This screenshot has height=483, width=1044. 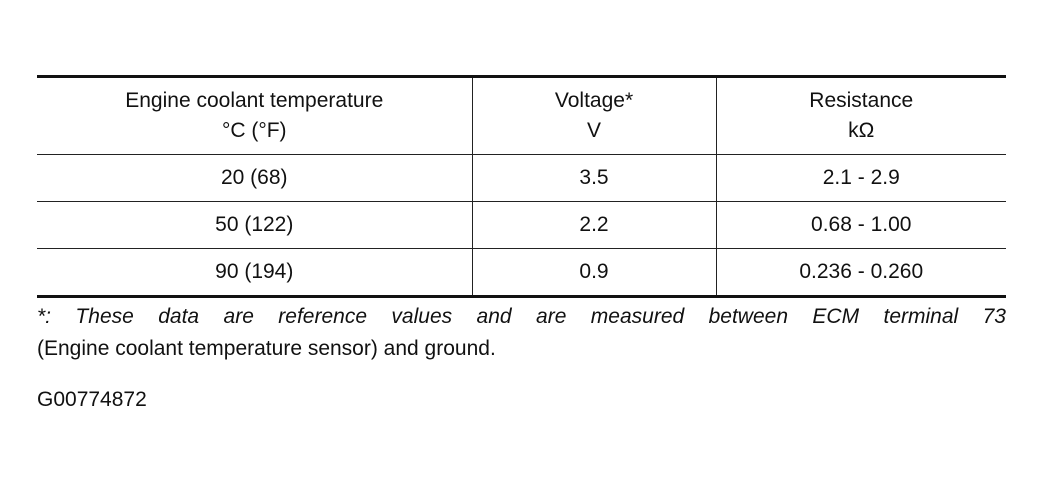 I want to click on table-row: 20 (68) 3.5 2.1 - 2.9, so click(x=521, y=178).